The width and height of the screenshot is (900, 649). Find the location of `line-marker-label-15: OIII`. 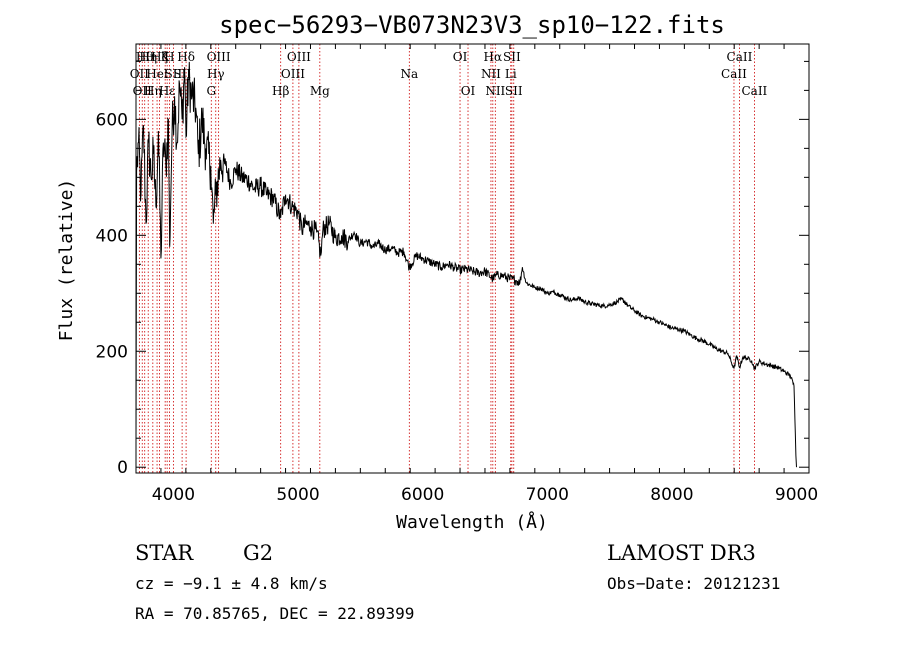

line-marker-label-15: OIII is located at coordinates (219, 57).